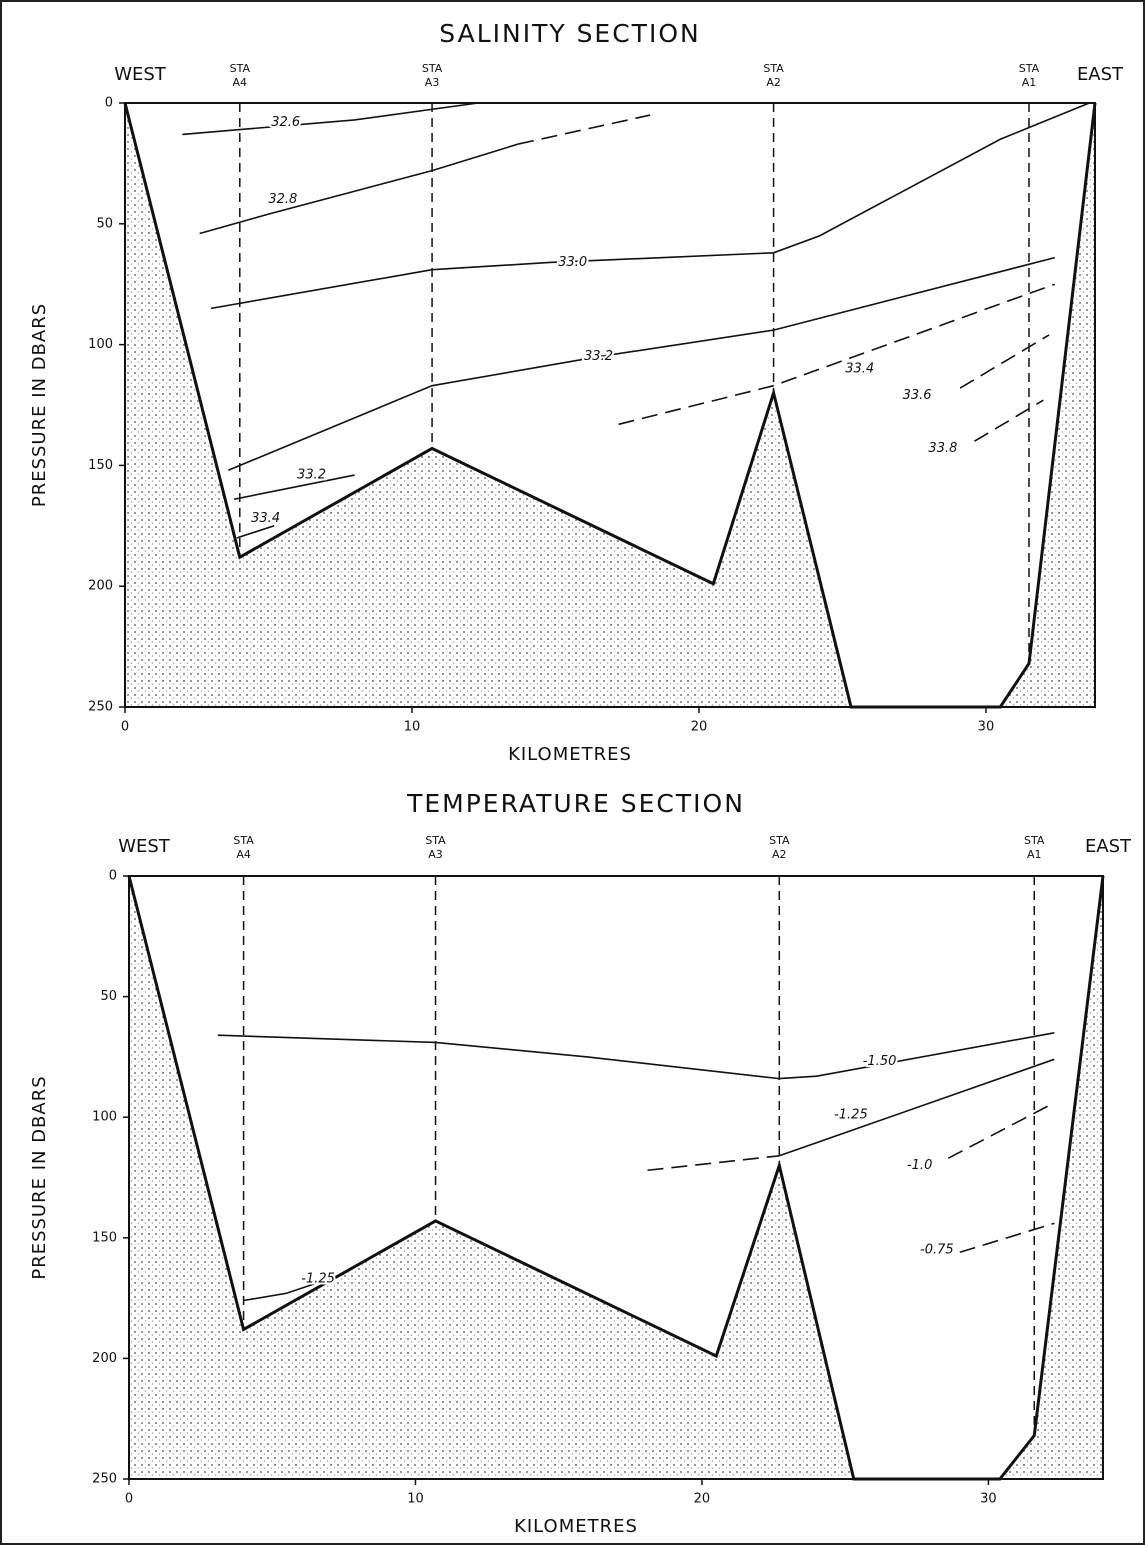 The width and height of the screenshot is (1145, 1545). I want to click on chart-title: SALINITY SECTION, so click(569, 33).